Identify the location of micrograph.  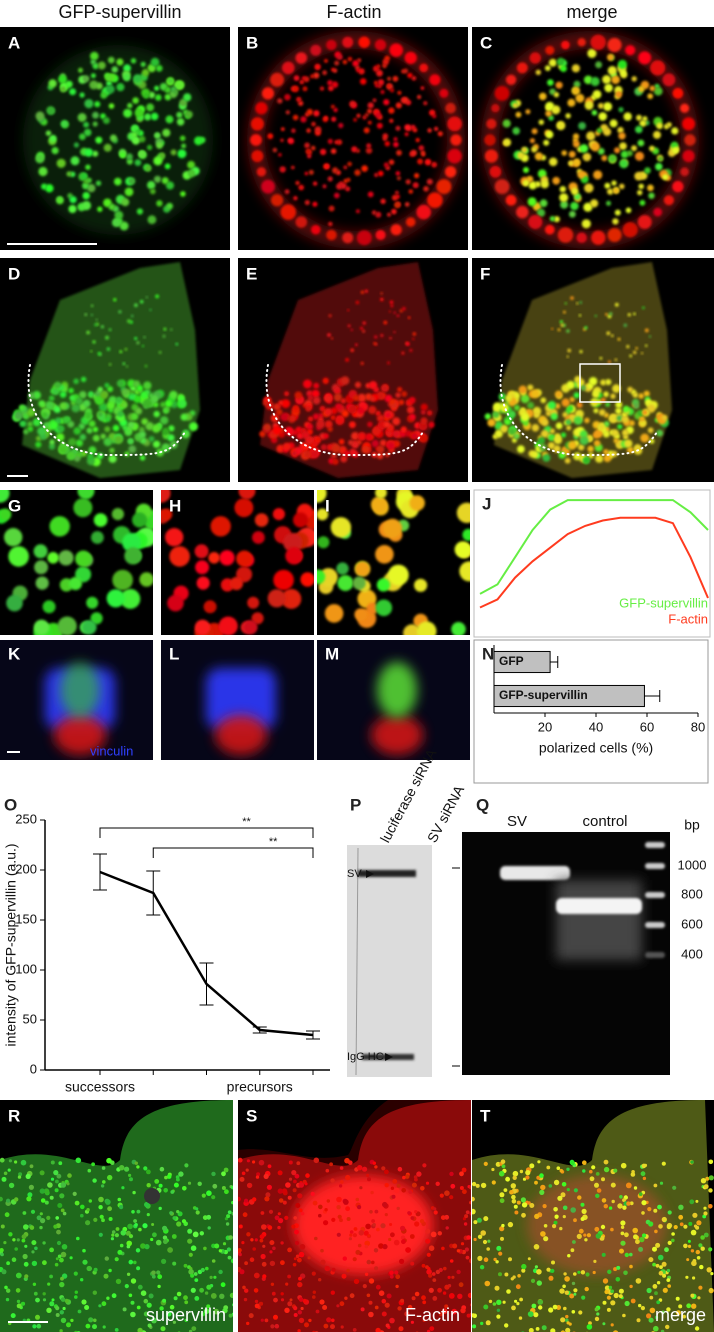
(237, 562).